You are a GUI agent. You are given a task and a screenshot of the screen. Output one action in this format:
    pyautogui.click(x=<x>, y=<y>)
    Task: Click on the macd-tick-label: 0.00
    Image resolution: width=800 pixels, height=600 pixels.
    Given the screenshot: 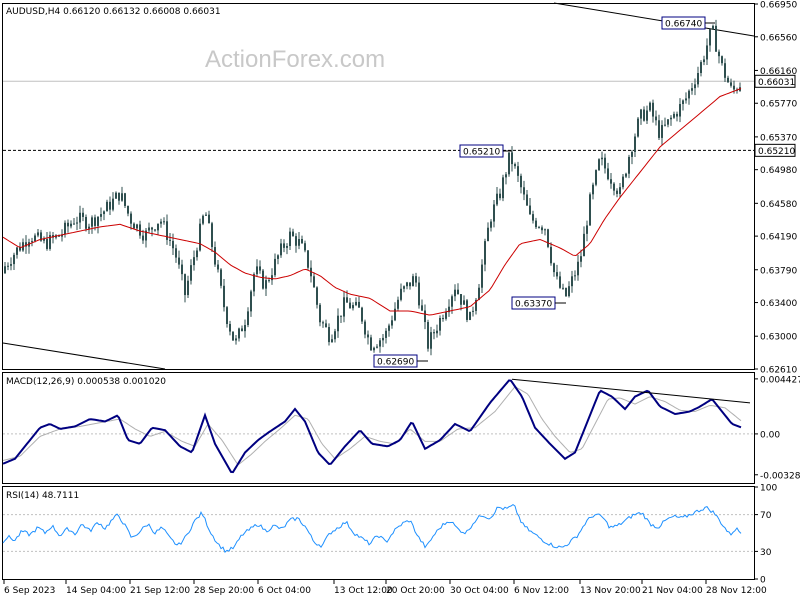 What is the action you would take?
    pyautogui.click(x=770, y=435)
    